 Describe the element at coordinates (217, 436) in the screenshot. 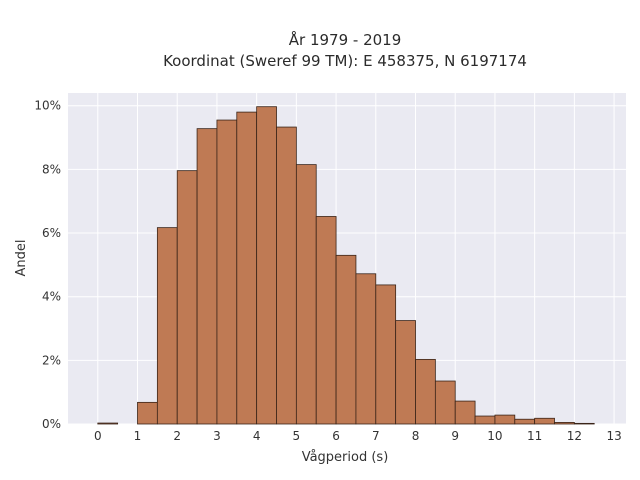

I see `x-tick-label: 3` at that location.